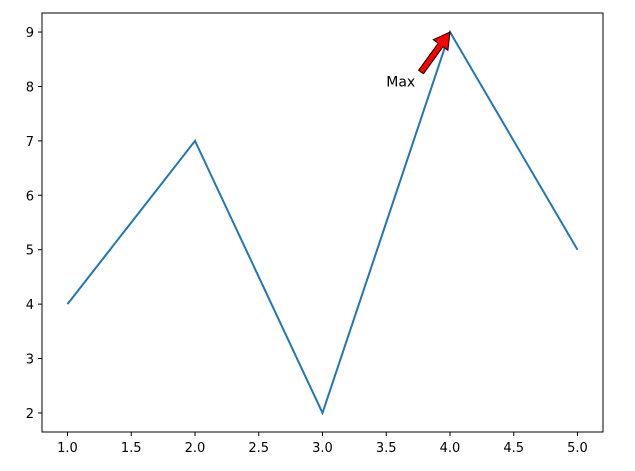  What do you see at coordinates (30, 251) in the screenshot?
I see `y-tick-label: 5` at bounding box center [30, 251].